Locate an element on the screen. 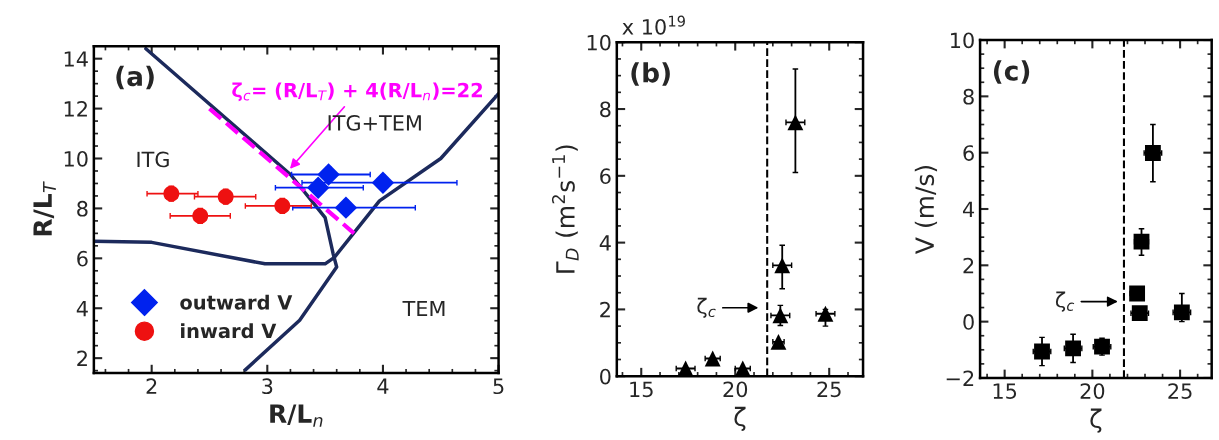 This screenshot has width=1219, height=440. y-axis-title: R/L$_{T}$ is located at coordinates (44, 208).